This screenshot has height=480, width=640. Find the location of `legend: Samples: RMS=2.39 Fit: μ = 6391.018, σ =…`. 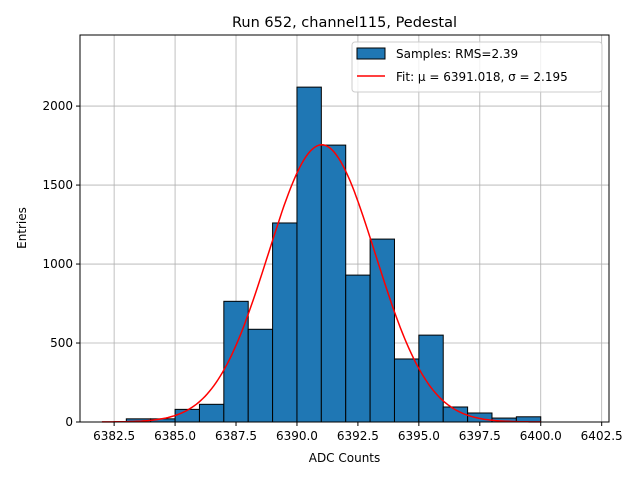

legend: Samples: RMS=2.39 Fit: μ = 6391.018, σ =… is located at coordinates (477, 67).